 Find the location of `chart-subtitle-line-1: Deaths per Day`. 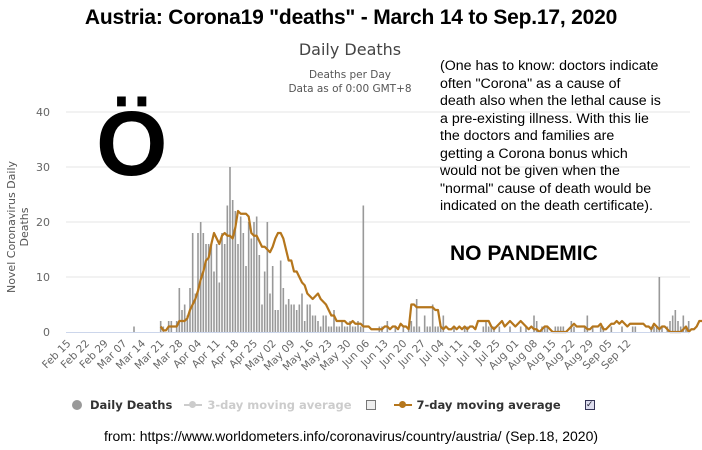

chart-subtitle-line-1: Deaths per Day is located at coordinates (350, 75).